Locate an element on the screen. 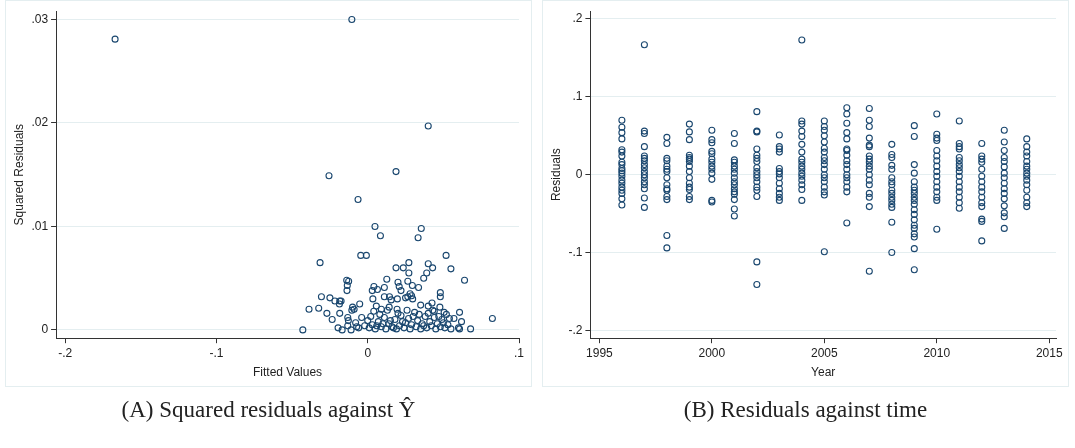 The image size is (1075, 448). text: (B) Residuals against time is located at coordinates (805, 410).